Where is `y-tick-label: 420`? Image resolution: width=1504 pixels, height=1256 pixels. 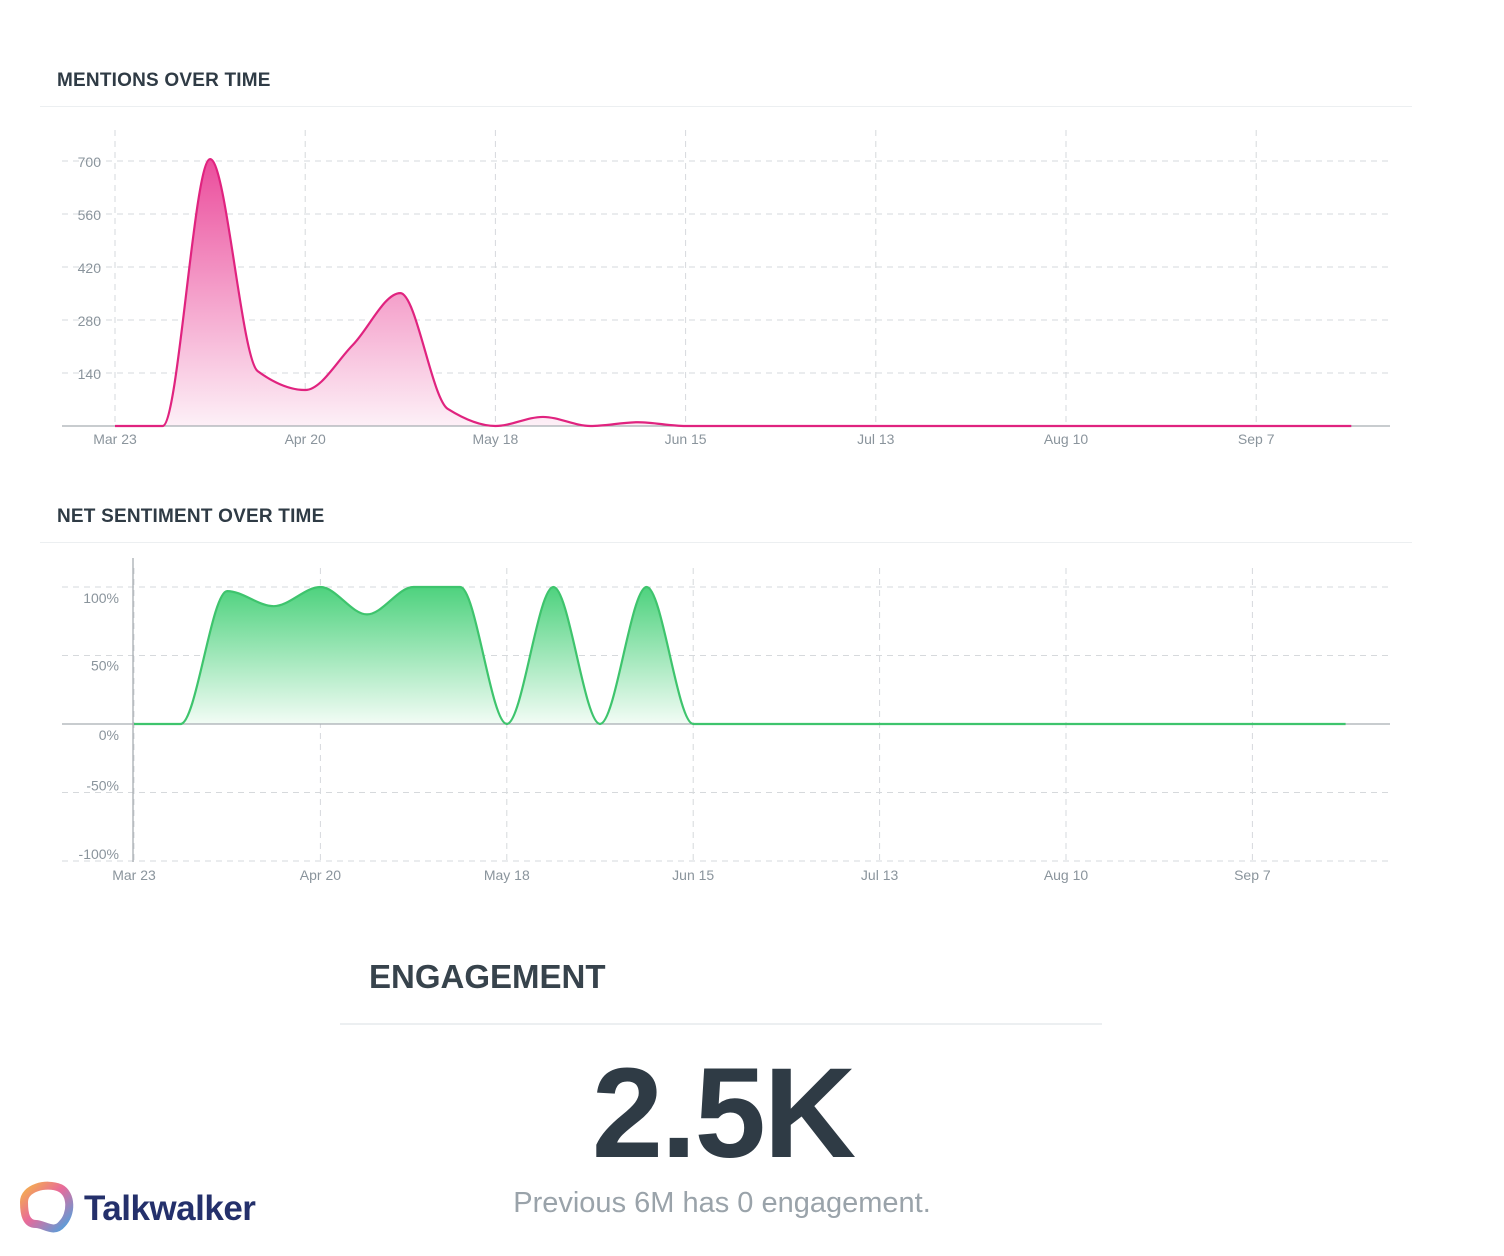
y-tick-label: 420 is located at coordinates (90, 268).